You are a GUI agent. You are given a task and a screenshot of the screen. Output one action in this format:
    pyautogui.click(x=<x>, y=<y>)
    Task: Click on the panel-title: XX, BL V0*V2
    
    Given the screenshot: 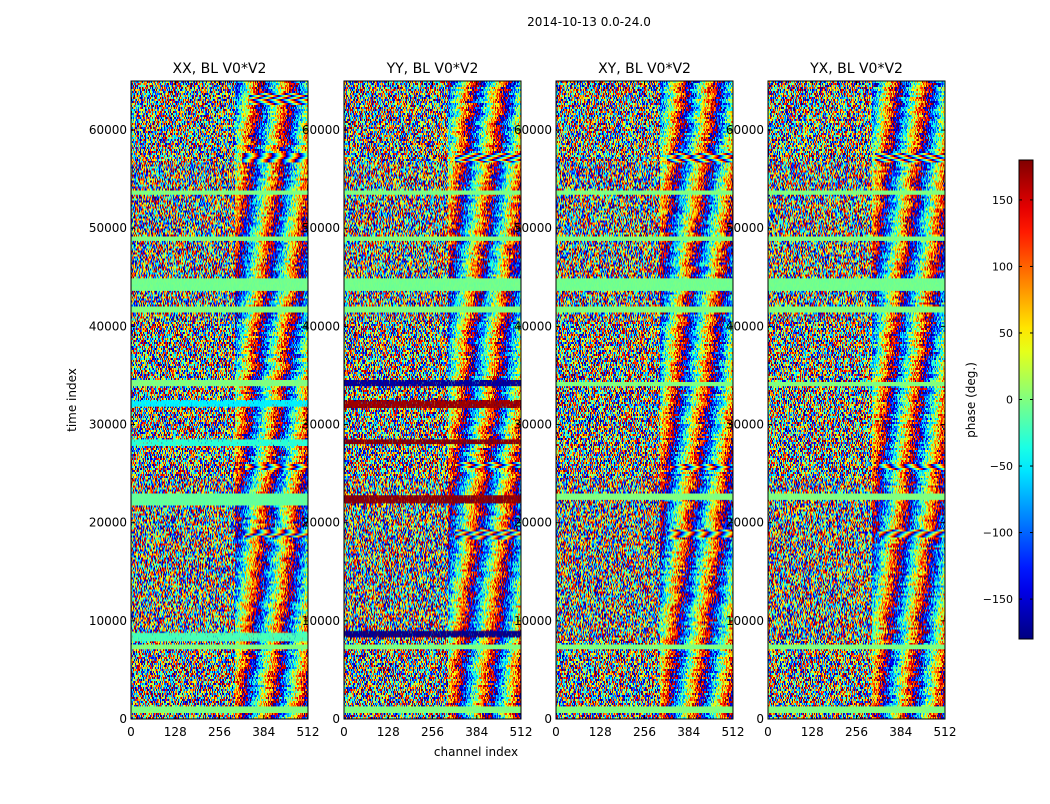 What is the action you would take?
    pyautogui.click(x=220, y=69)
    